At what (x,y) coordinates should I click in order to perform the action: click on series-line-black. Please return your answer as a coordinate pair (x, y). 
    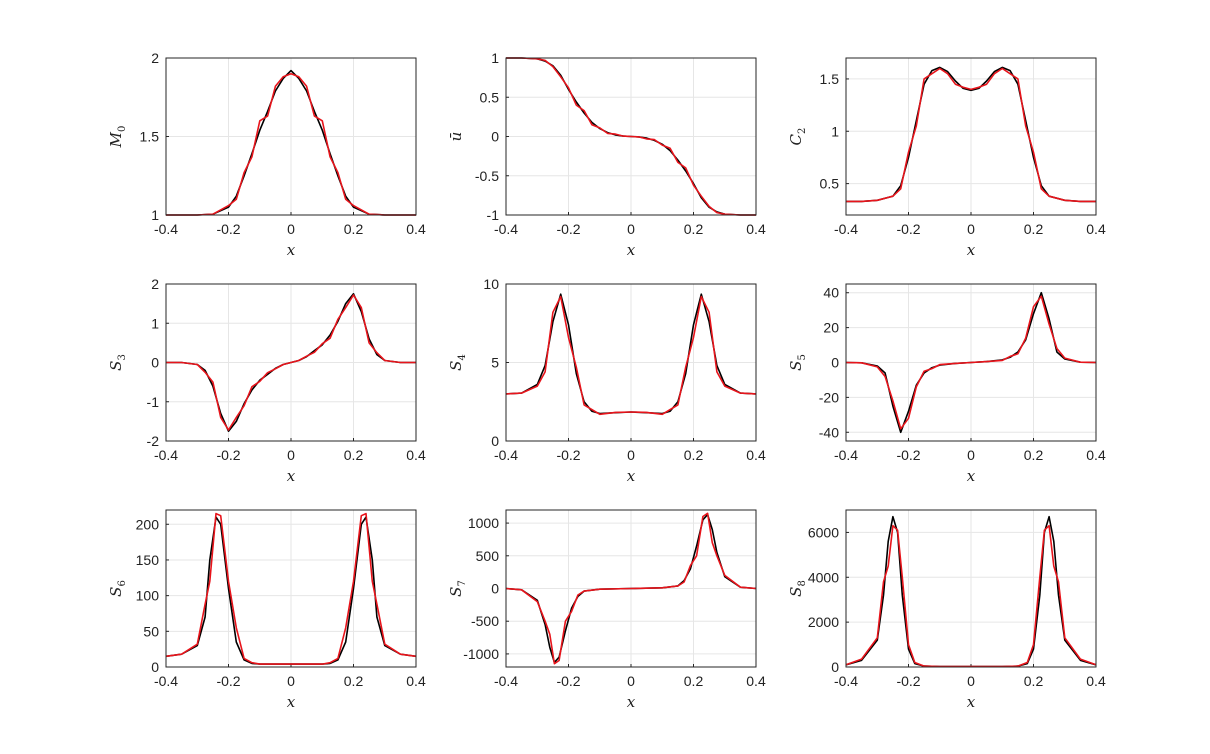
    Looking at the image, I should click on (291, 142).